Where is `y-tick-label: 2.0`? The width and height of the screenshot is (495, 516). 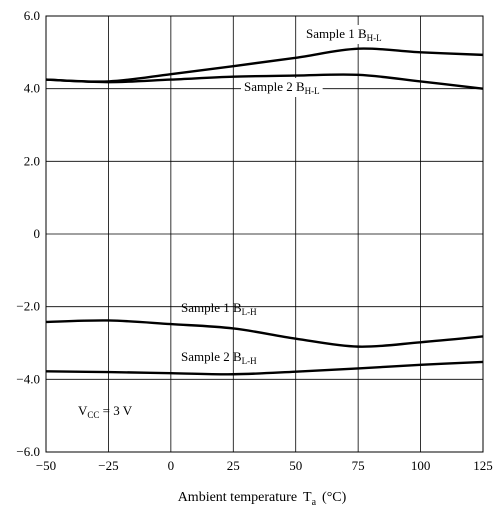
y-tick-label: 2.0 is located at coordinates (32, 160).